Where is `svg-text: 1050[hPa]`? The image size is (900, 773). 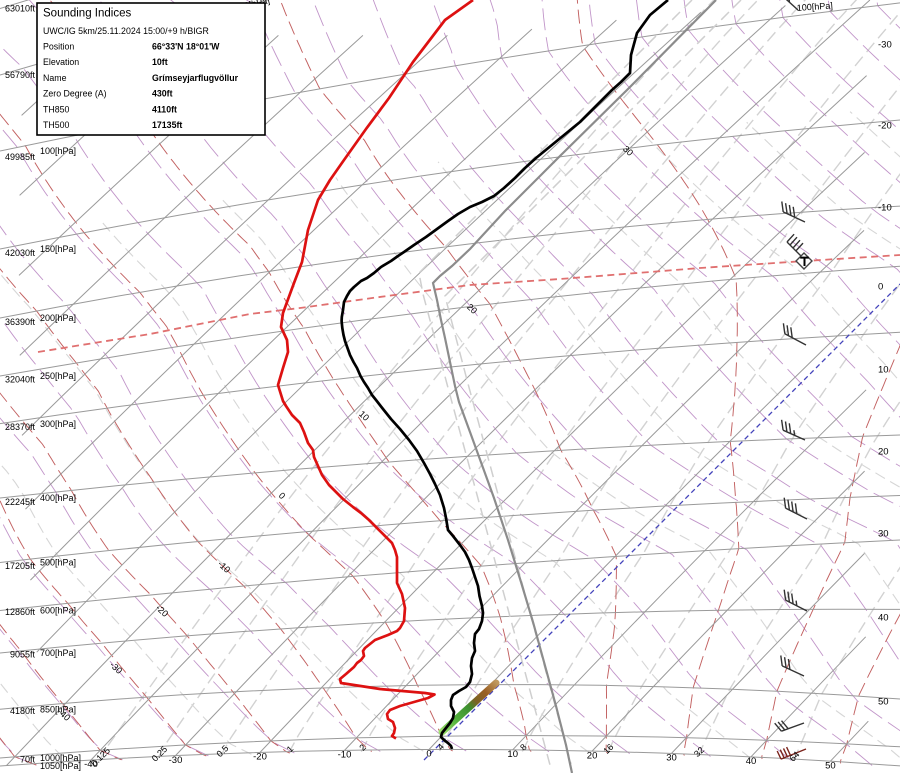 svg-text: 1050[hPa] is located at coordinates (60, 766).